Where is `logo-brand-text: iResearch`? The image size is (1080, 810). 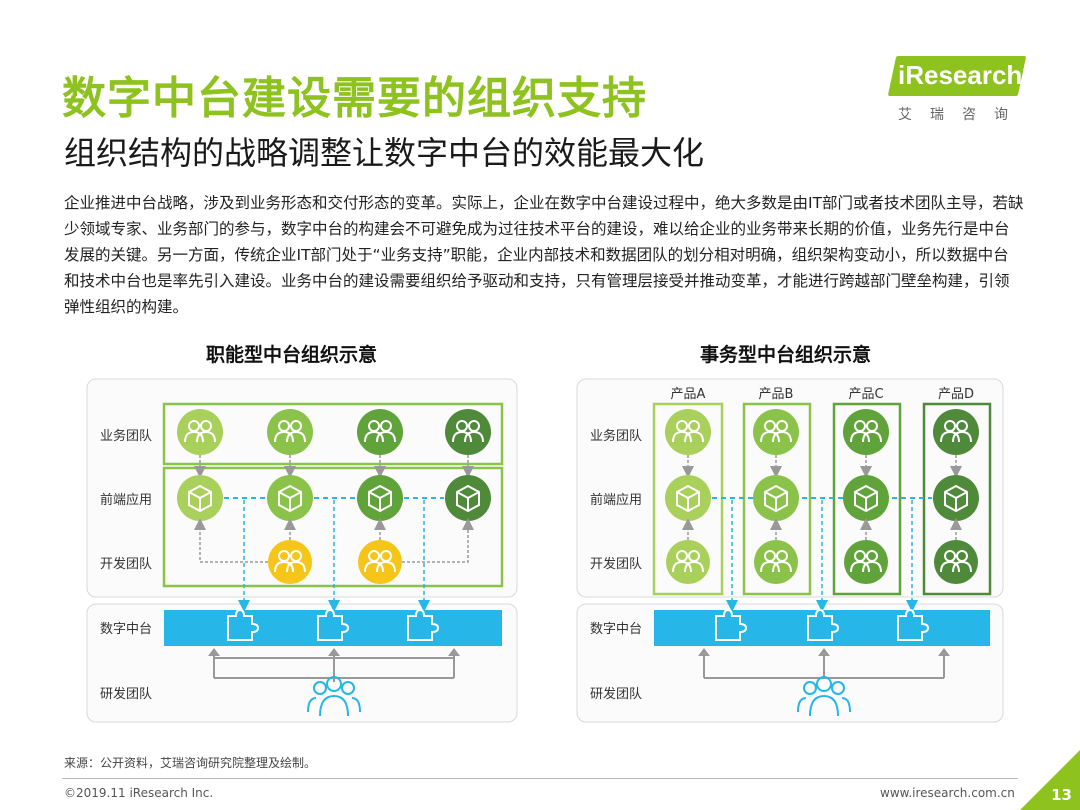 logo-brand-text: iResearch is located at coordinates (960, 75).